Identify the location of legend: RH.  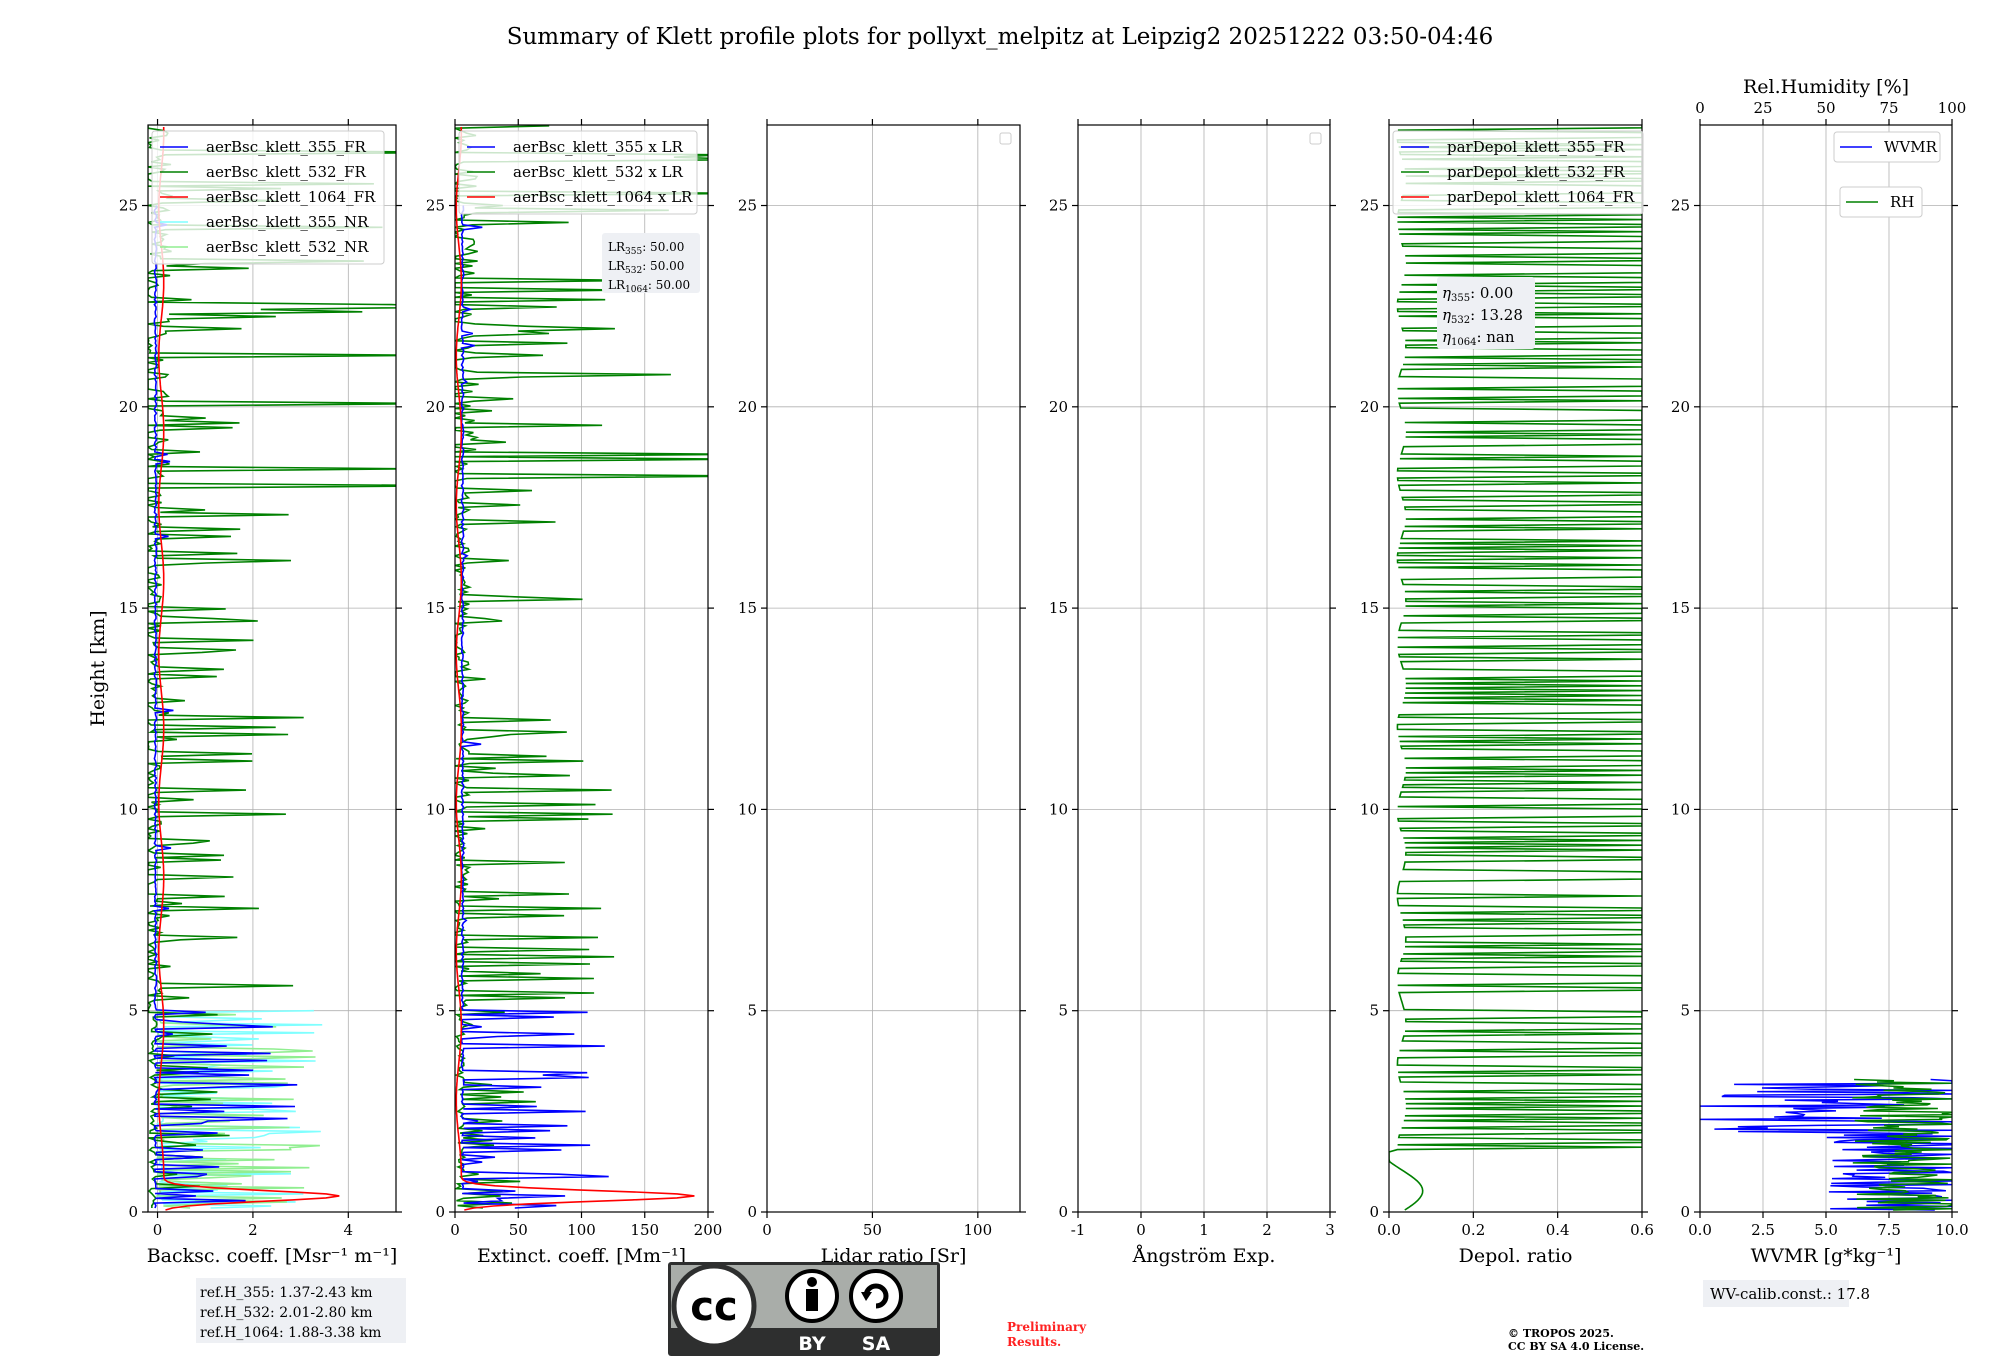
(1881, 202).